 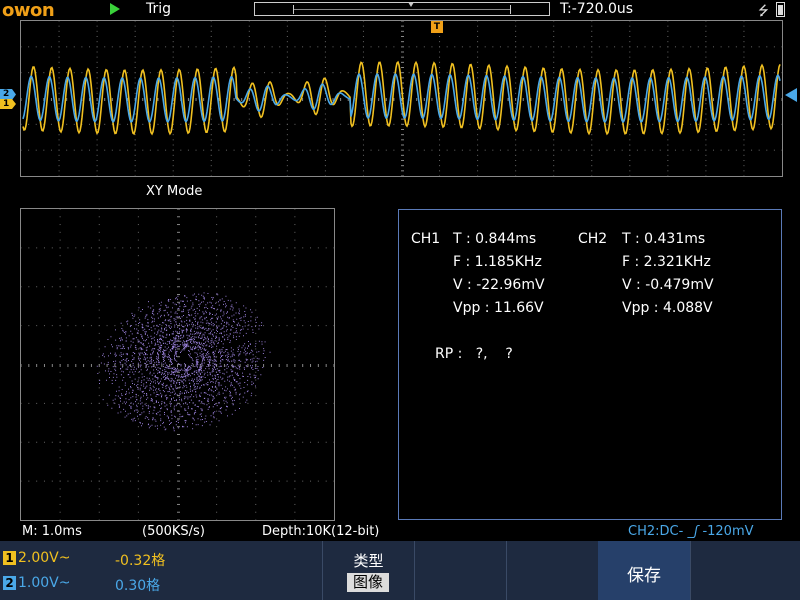 I want to click on battery-icon, so click(x=780, y=9).